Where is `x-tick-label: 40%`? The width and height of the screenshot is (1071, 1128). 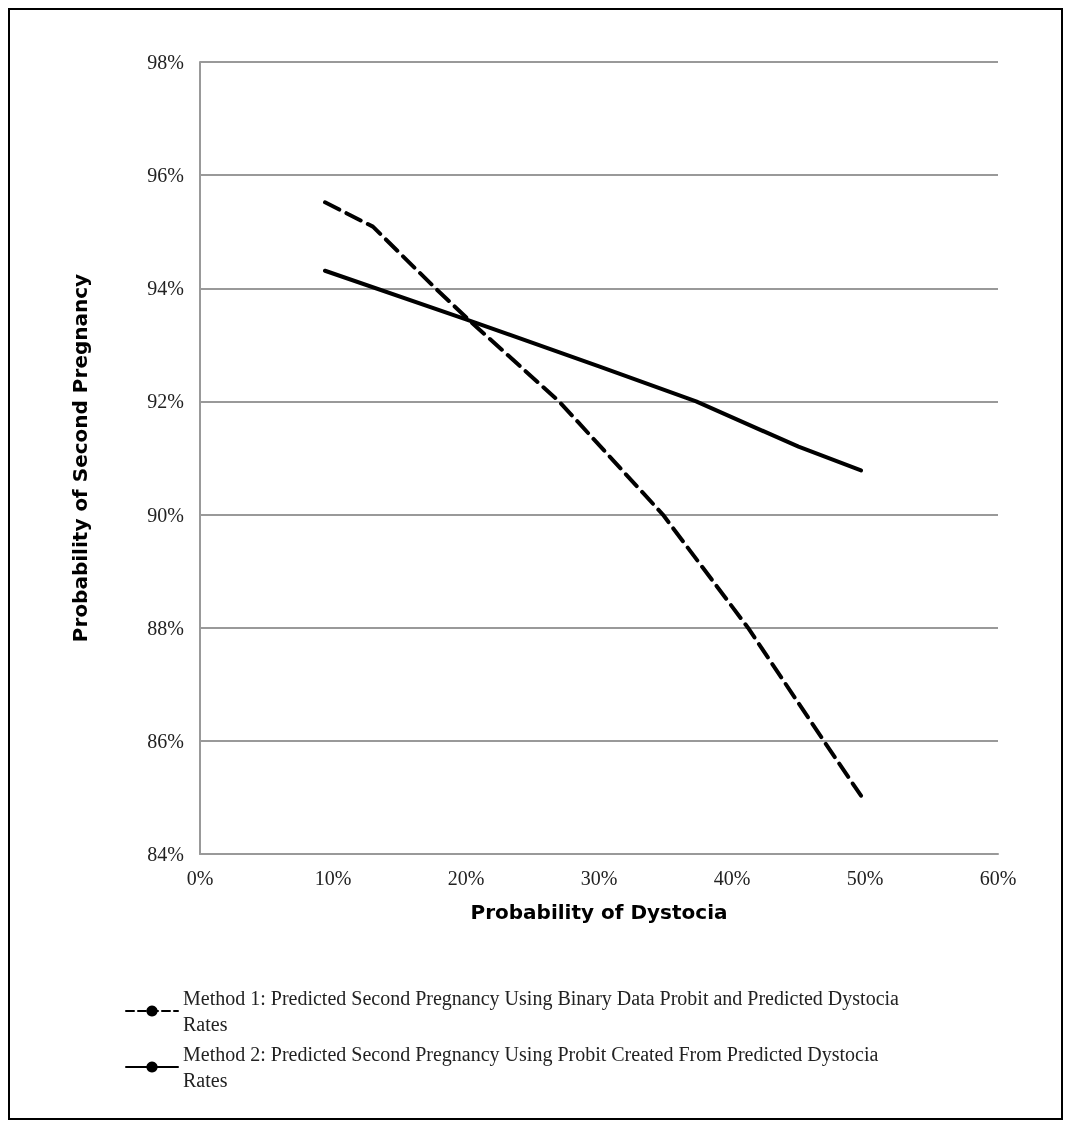 x-tick-label: 40% is located at coordinates (732, 878).